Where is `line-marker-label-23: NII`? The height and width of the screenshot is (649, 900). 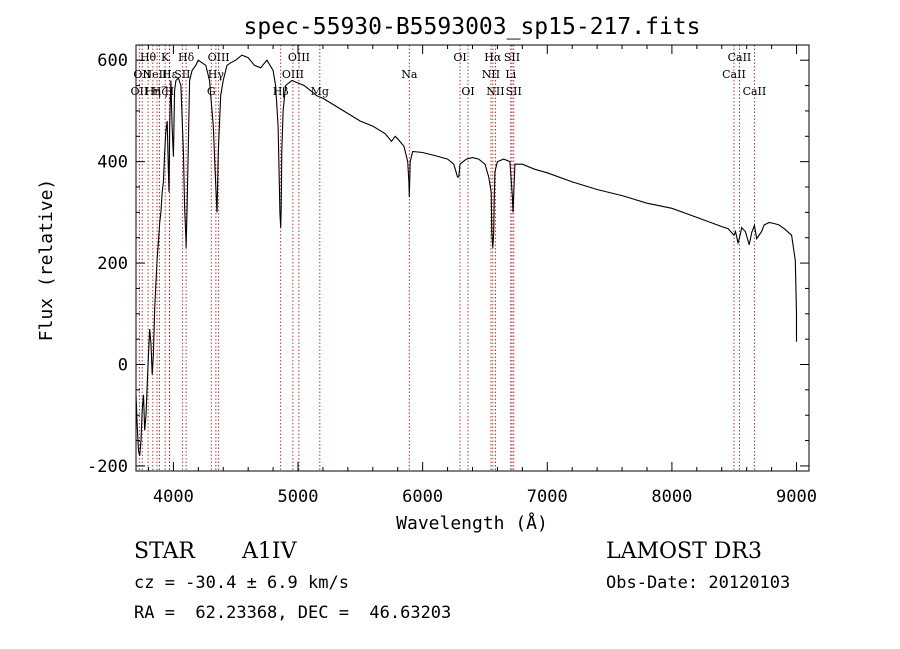 line-marker-label-23: NII is located at coordinates (495, 91).